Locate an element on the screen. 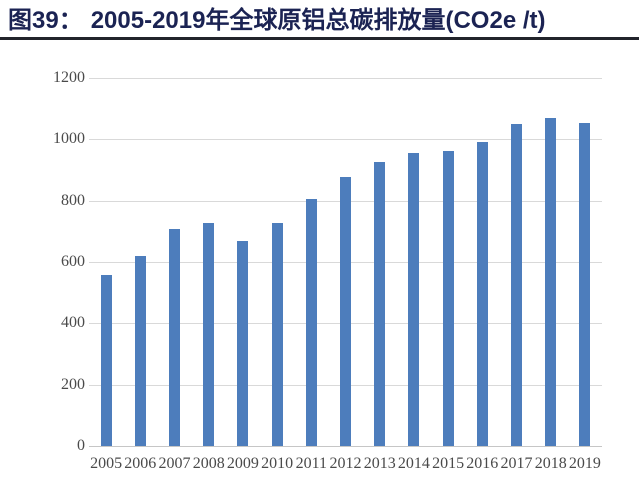 This screenshot has height=481, width=639. bar-2019 is located at coordinates (585, 284).